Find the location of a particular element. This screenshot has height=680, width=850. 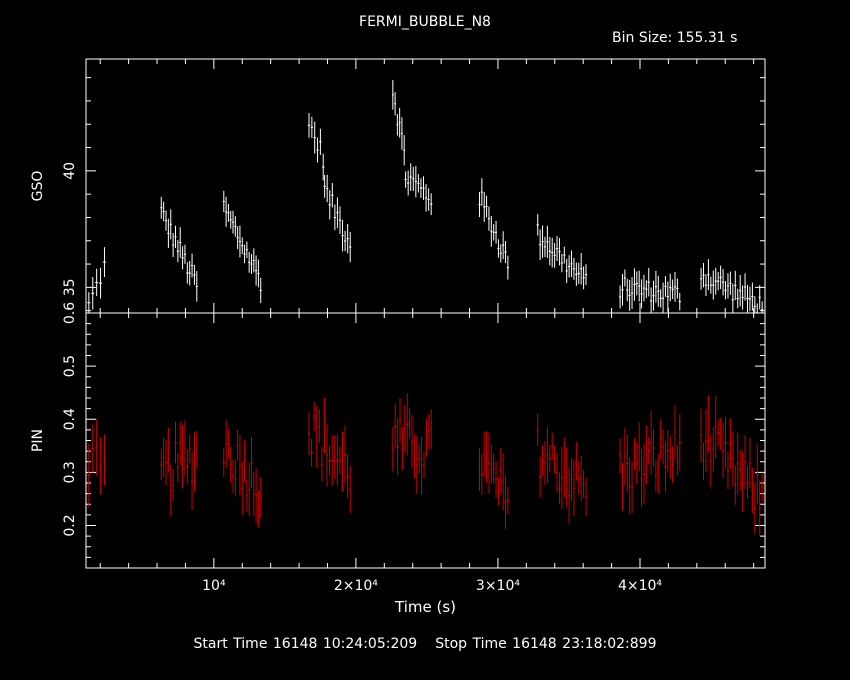

stop-time-label: Stop Time 16148 23:18:02:899 is located at coordinates (546, 644).